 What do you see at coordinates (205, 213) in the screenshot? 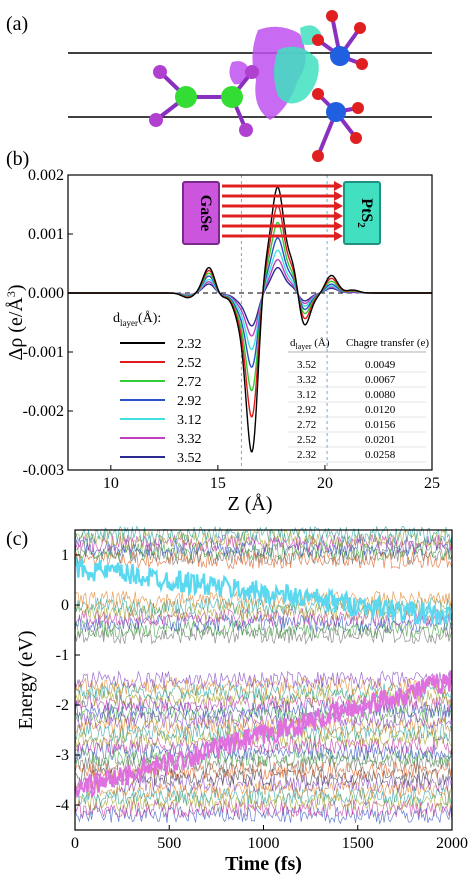
I see `gase-label: GaSe` at bounding box center [205, 213].